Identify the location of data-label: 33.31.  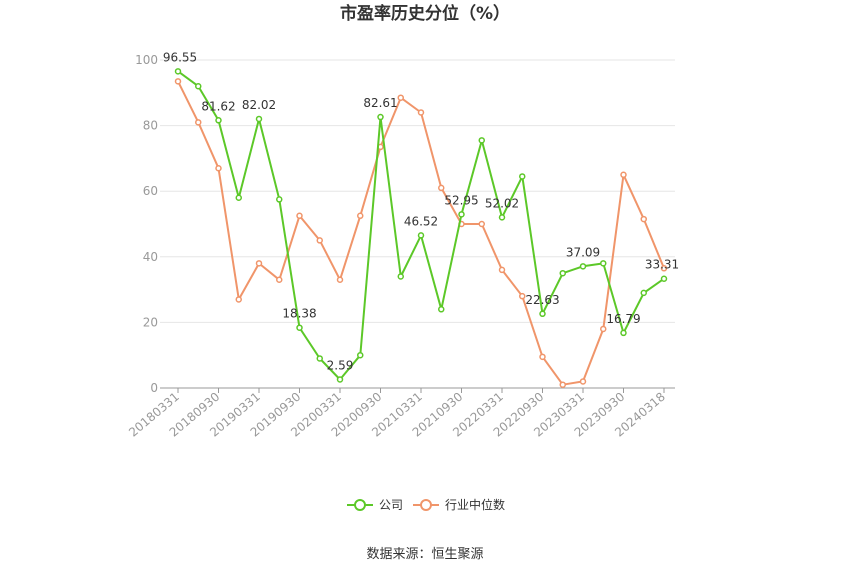
(662, 265).